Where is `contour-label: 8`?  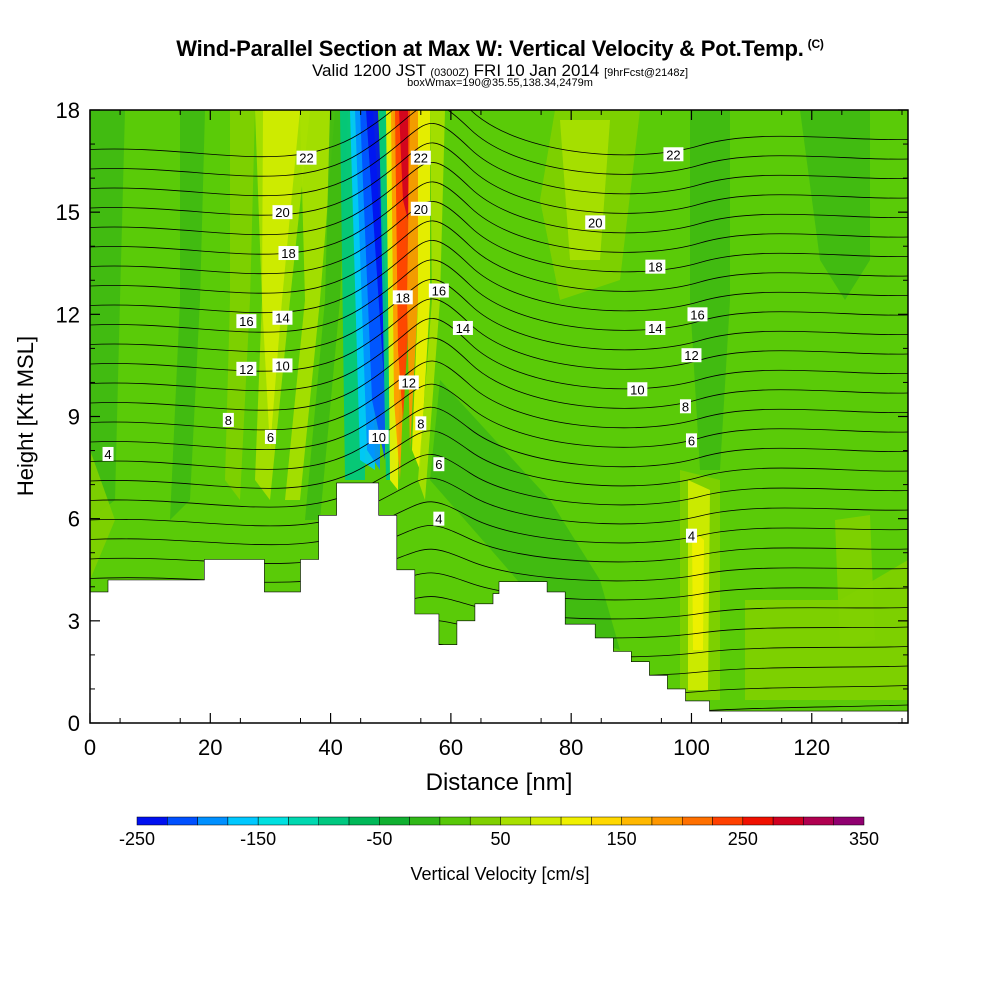 contour-label: 8 is located at coordinates (685, 406).